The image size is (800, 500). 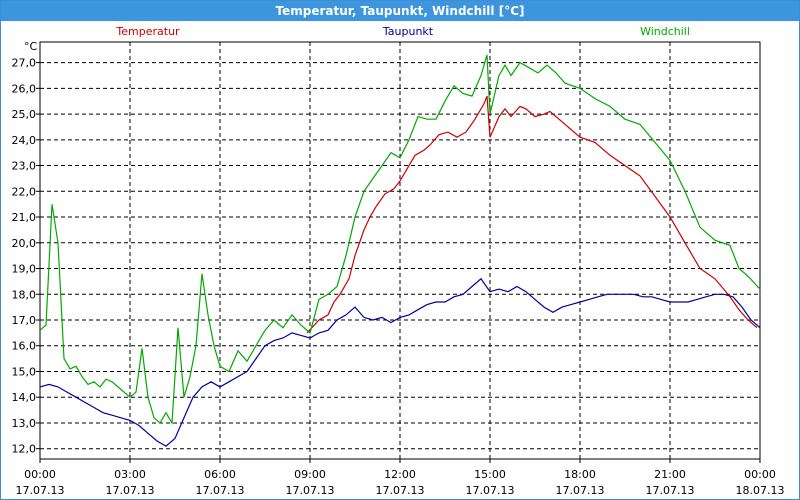 I want to click on y-tick-label: 21,0, so click(x=24, y=217).